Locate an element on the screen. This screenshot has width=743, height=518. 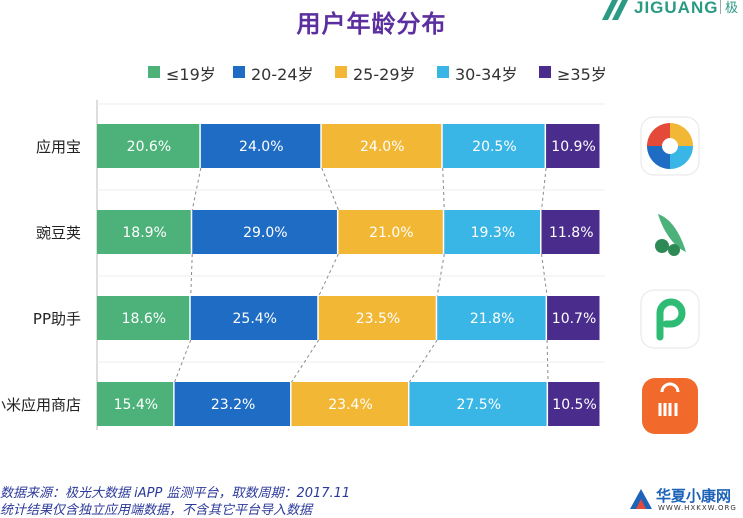
data-label: 18.9% is located at coordinates (144, 233).